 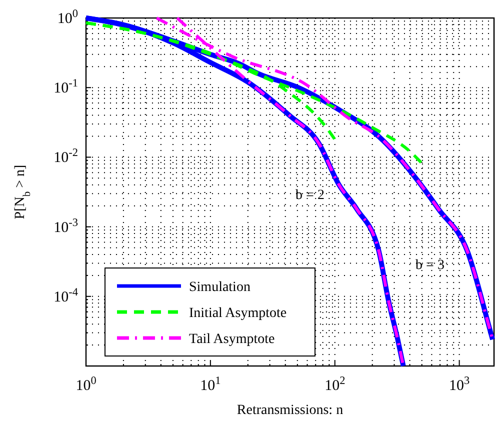 What do you see at coordinates (86, 384) in the screenshot?
I see `x-tick-label: 10$^{0}$` at bounding box center [86, 384].